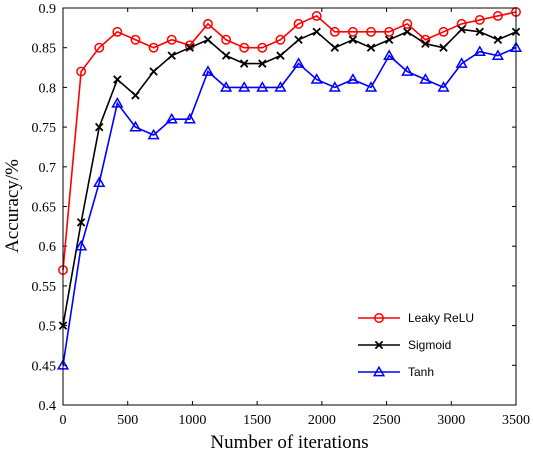 The image size is (533, 457). What do you see at coordinates (387, 420) in the screenshot?
I see `x-tick-label: 2500` at bounding box center [387, 420].